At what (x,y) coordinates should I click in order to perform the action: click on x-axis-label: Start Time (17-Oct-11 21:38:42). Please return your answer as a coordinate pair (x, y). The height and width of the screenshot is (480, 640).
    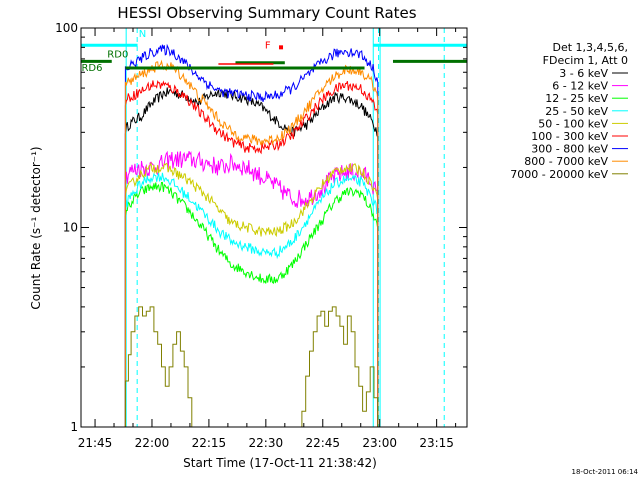
    Looking at the image, I should click on (280, 463).